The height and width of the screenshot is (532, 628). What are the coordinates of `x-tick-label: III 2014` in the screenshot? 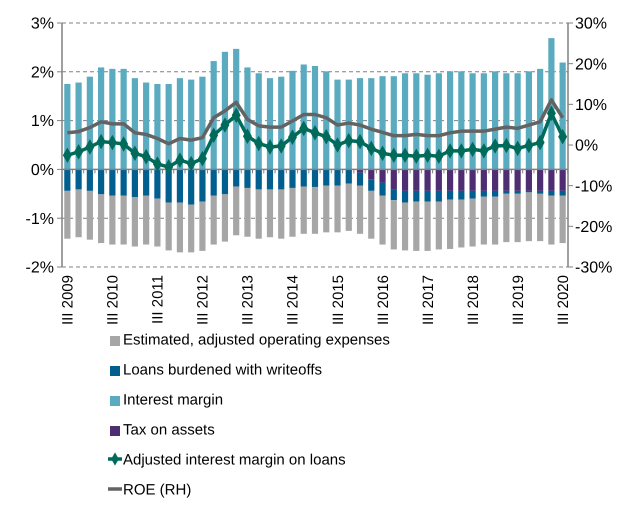 It's located at (293, 300).